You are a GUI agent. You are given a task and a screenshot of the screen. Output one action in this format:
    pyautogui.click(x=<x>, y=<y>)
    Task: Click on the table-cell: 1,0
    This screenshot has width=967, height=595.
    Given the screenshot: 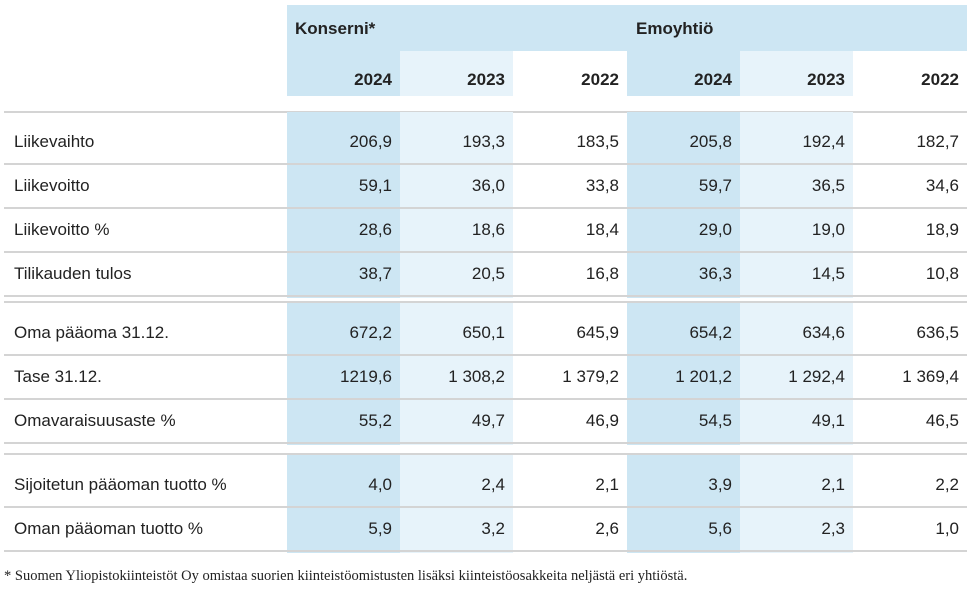 What is the action you would take?
    pyautogui.click(x=947, y=528)
    